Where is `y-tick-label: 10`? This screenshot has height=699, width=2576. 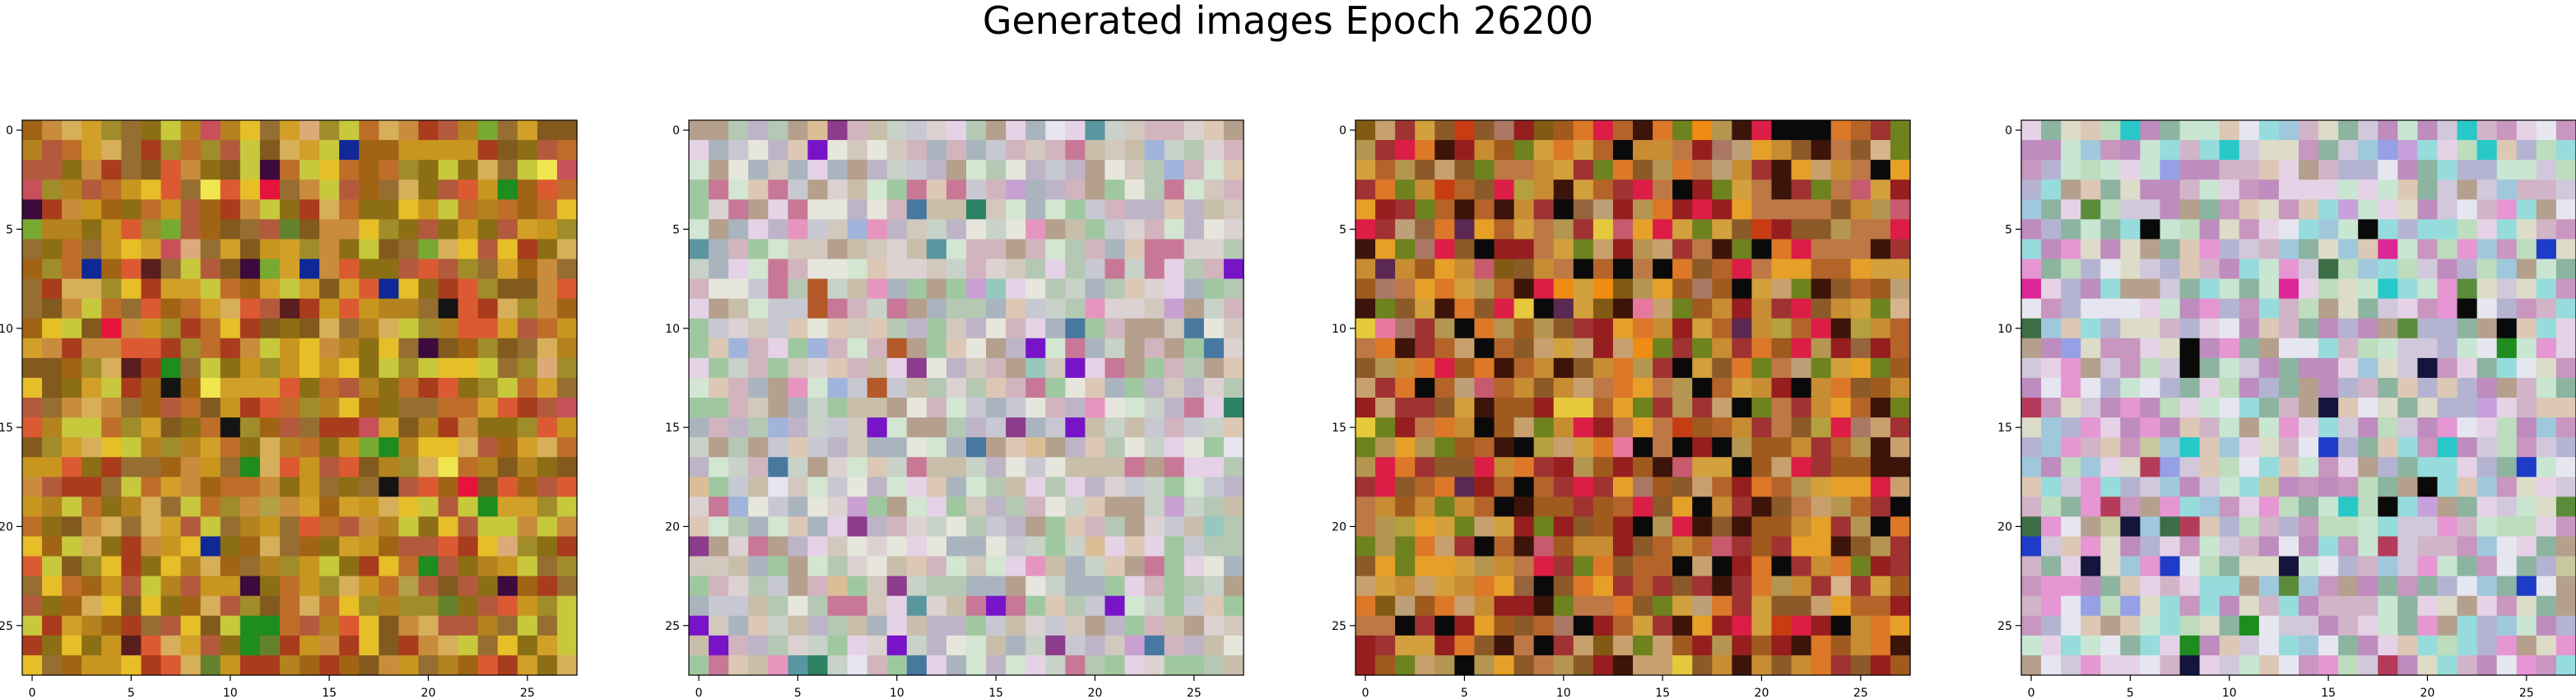 y-tick-label: 10 is located at coordinates (2004, 329).